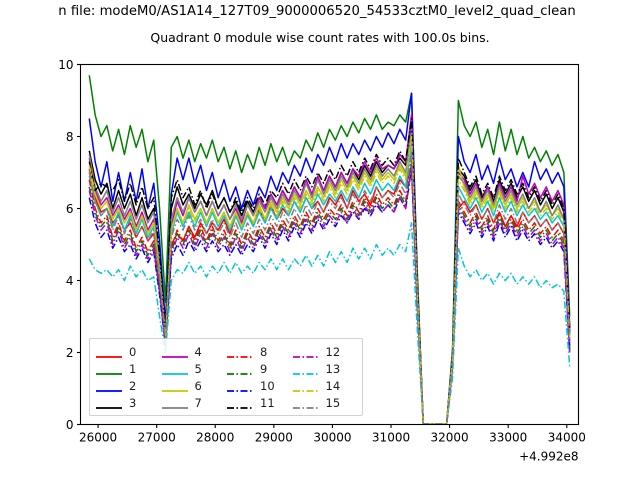 Image resolution: width=640 pixels, height=480 pixels. What do you see at coordinates (70, 209) in the screenshot?
I see `svg-text: 6` at bounding box center [70, 209].